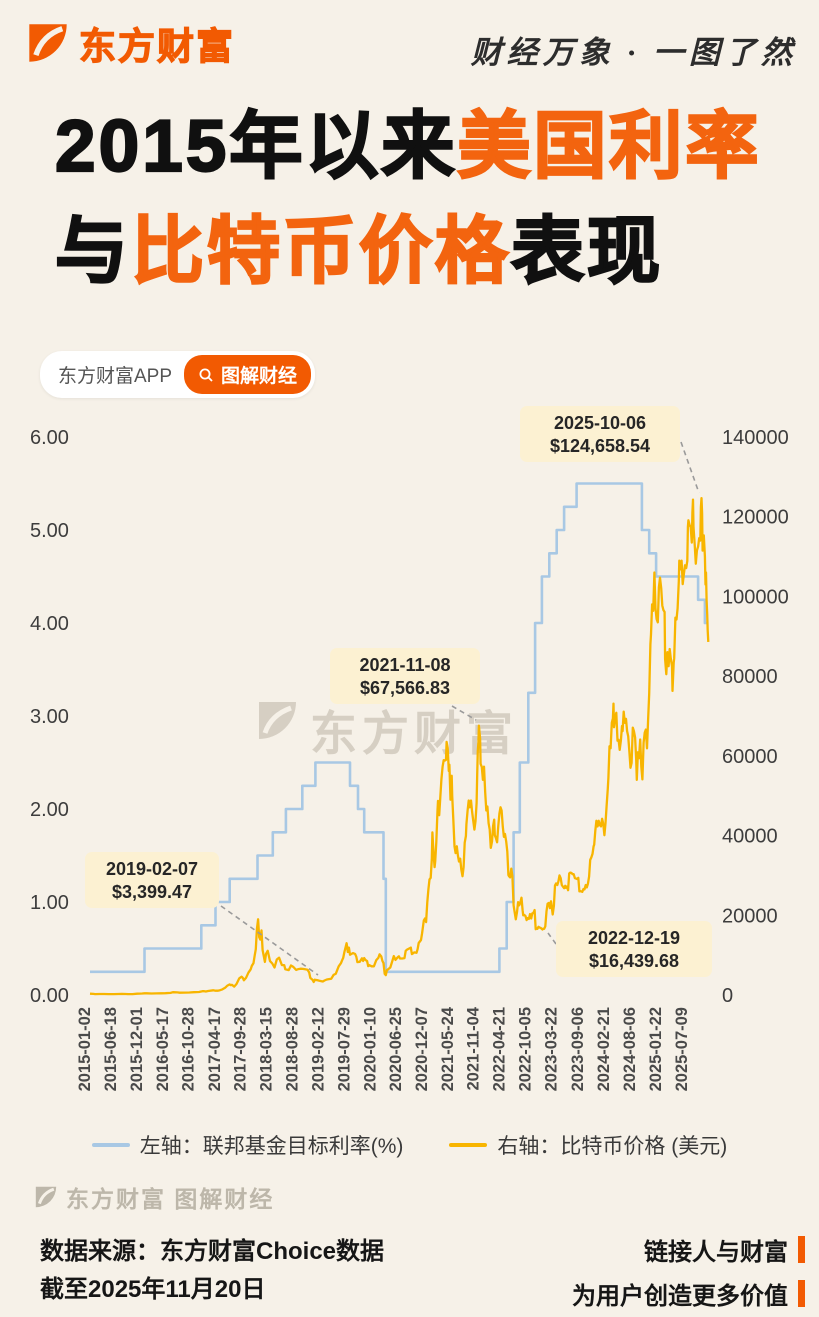  I want to click on right-axis-tick: 120000, so click(755, 518).